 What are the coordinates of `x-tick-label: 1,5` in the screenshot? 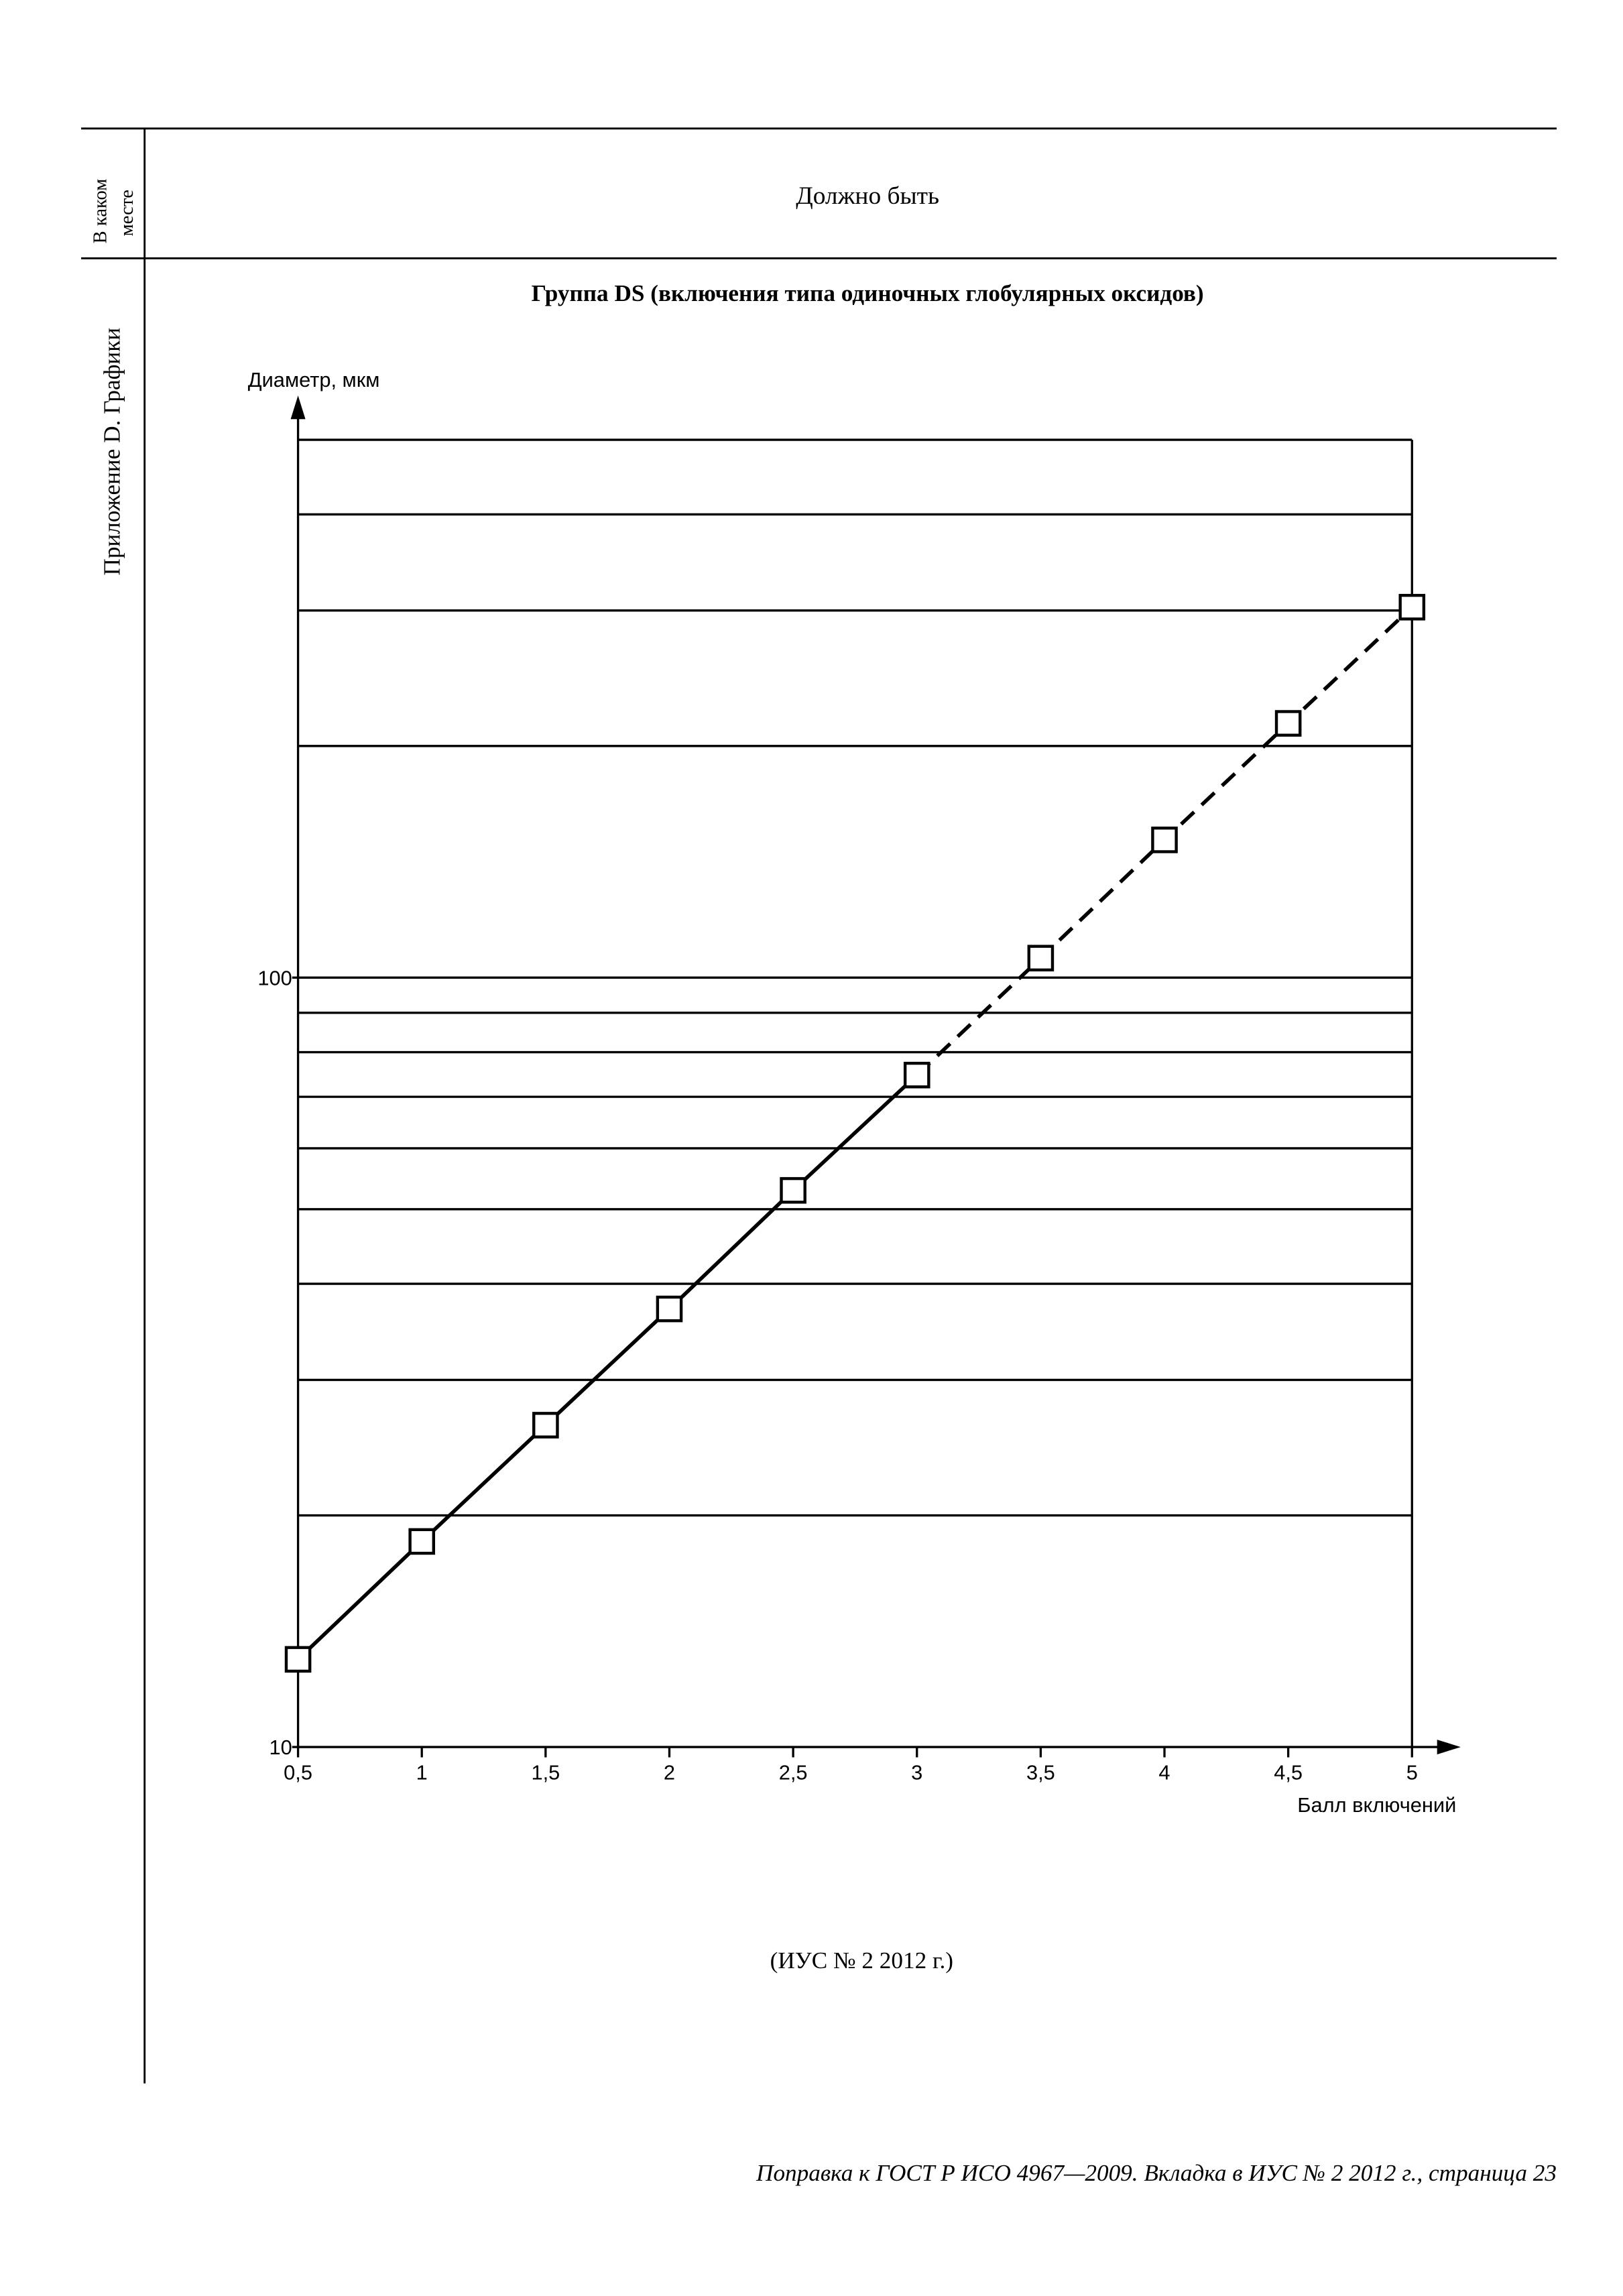 It's located at (545, 1772).